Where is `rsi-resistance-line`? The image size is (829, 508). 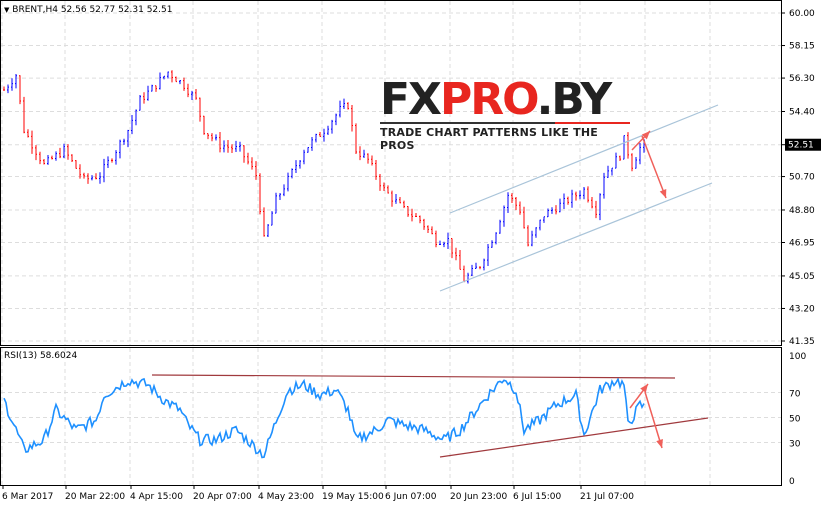
rsi-resistance-line is located at coordinates (413, 376).